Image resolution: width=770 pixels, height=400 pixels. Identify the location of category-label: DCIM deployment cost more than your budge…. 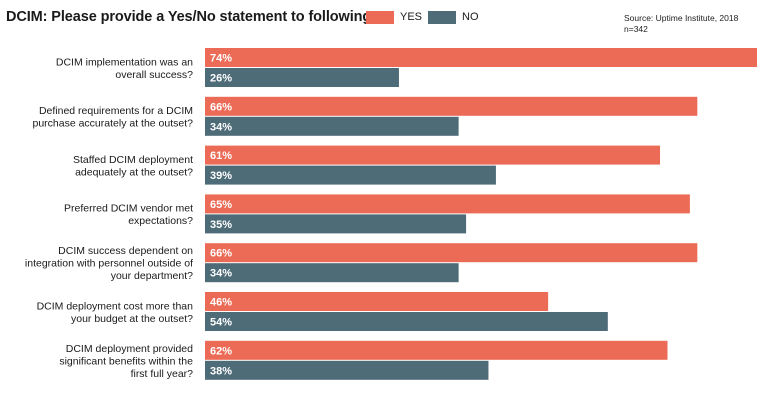
(115, 312).